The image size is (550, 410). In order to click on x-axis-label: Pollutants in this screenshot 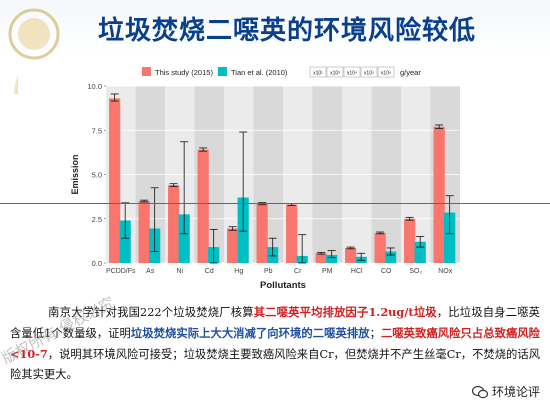, I will do `click(283, 285)`.